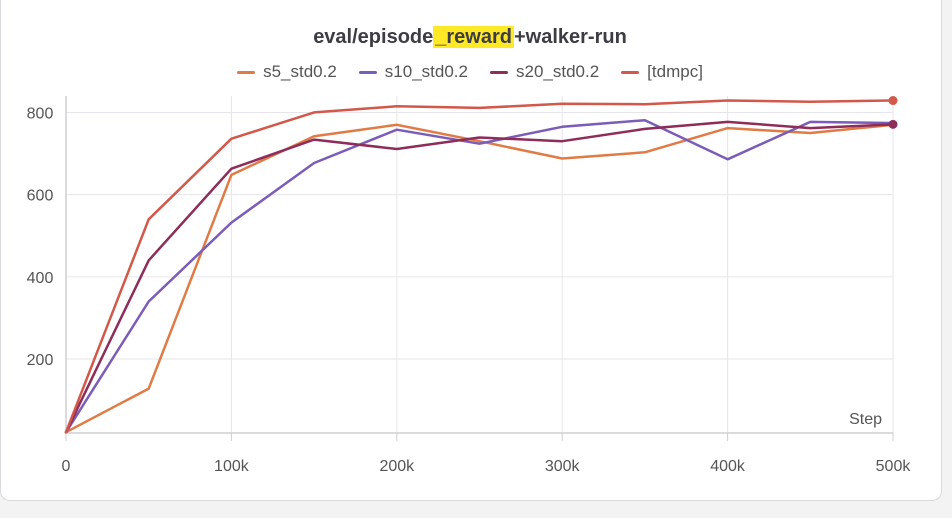  I want to click on x-tick-label: 300k, so click(563, 466).